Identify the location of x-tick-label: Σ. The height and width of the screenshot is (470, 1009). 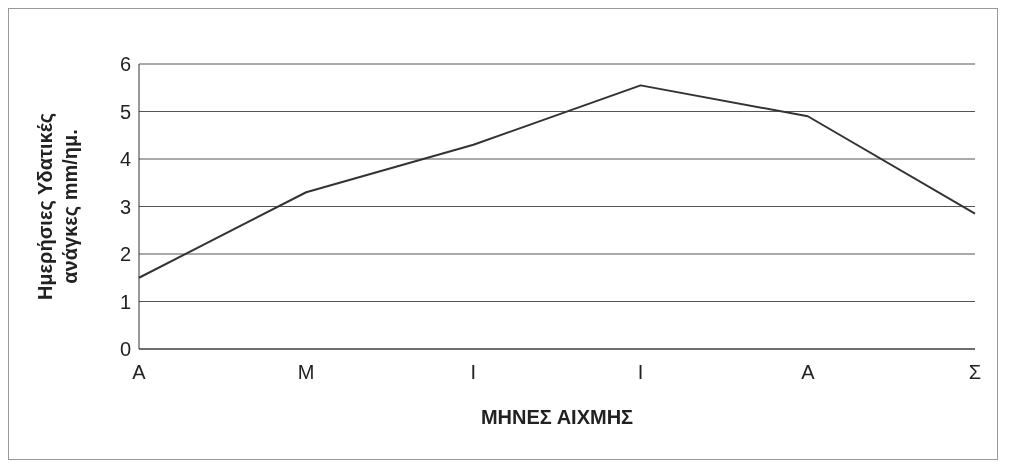
(975, 372).